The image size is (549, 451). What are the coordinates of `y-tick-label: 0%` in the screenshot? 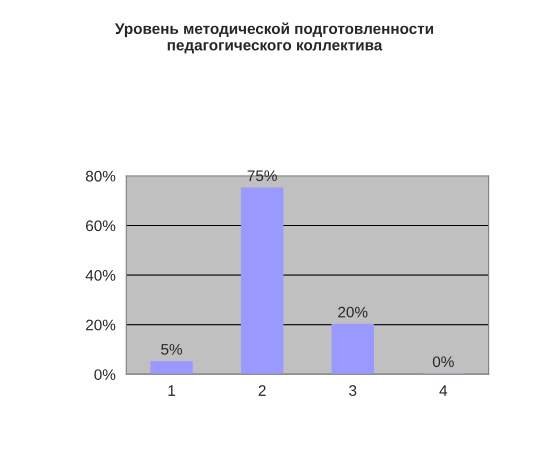 It's located at (105, 374).